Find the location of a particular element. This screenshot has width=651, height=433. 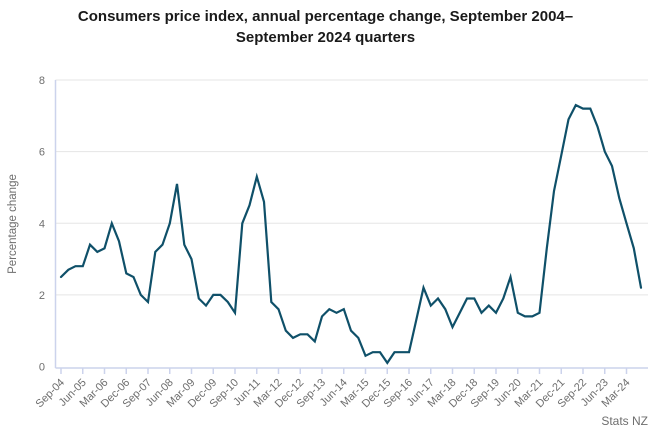

y-axis-tick-label: 8 is located at coordinates (42, 81).